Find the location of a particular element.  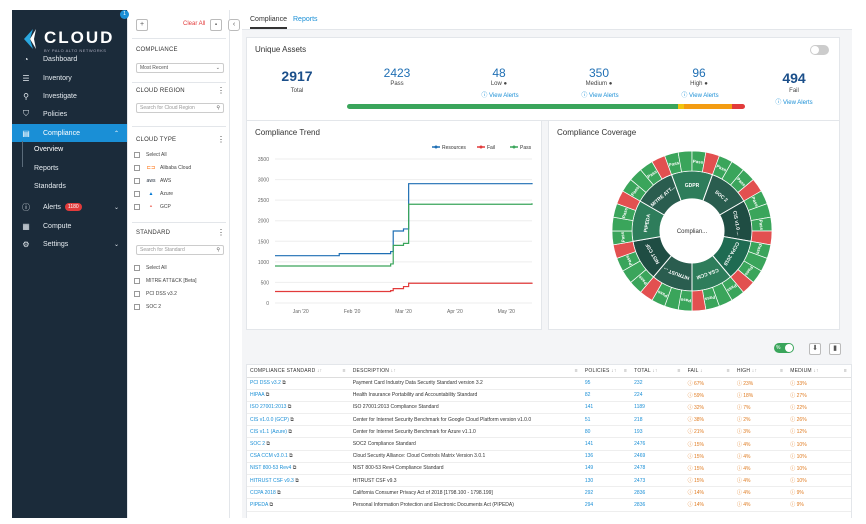

compliance-select: Most Recent ⌄ is located at coordinates (180, 68).